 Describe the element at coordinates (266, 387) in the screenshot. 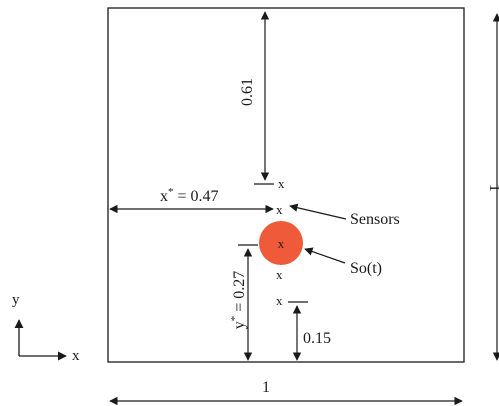

I see `horizontal-size-label: 1` at that location.